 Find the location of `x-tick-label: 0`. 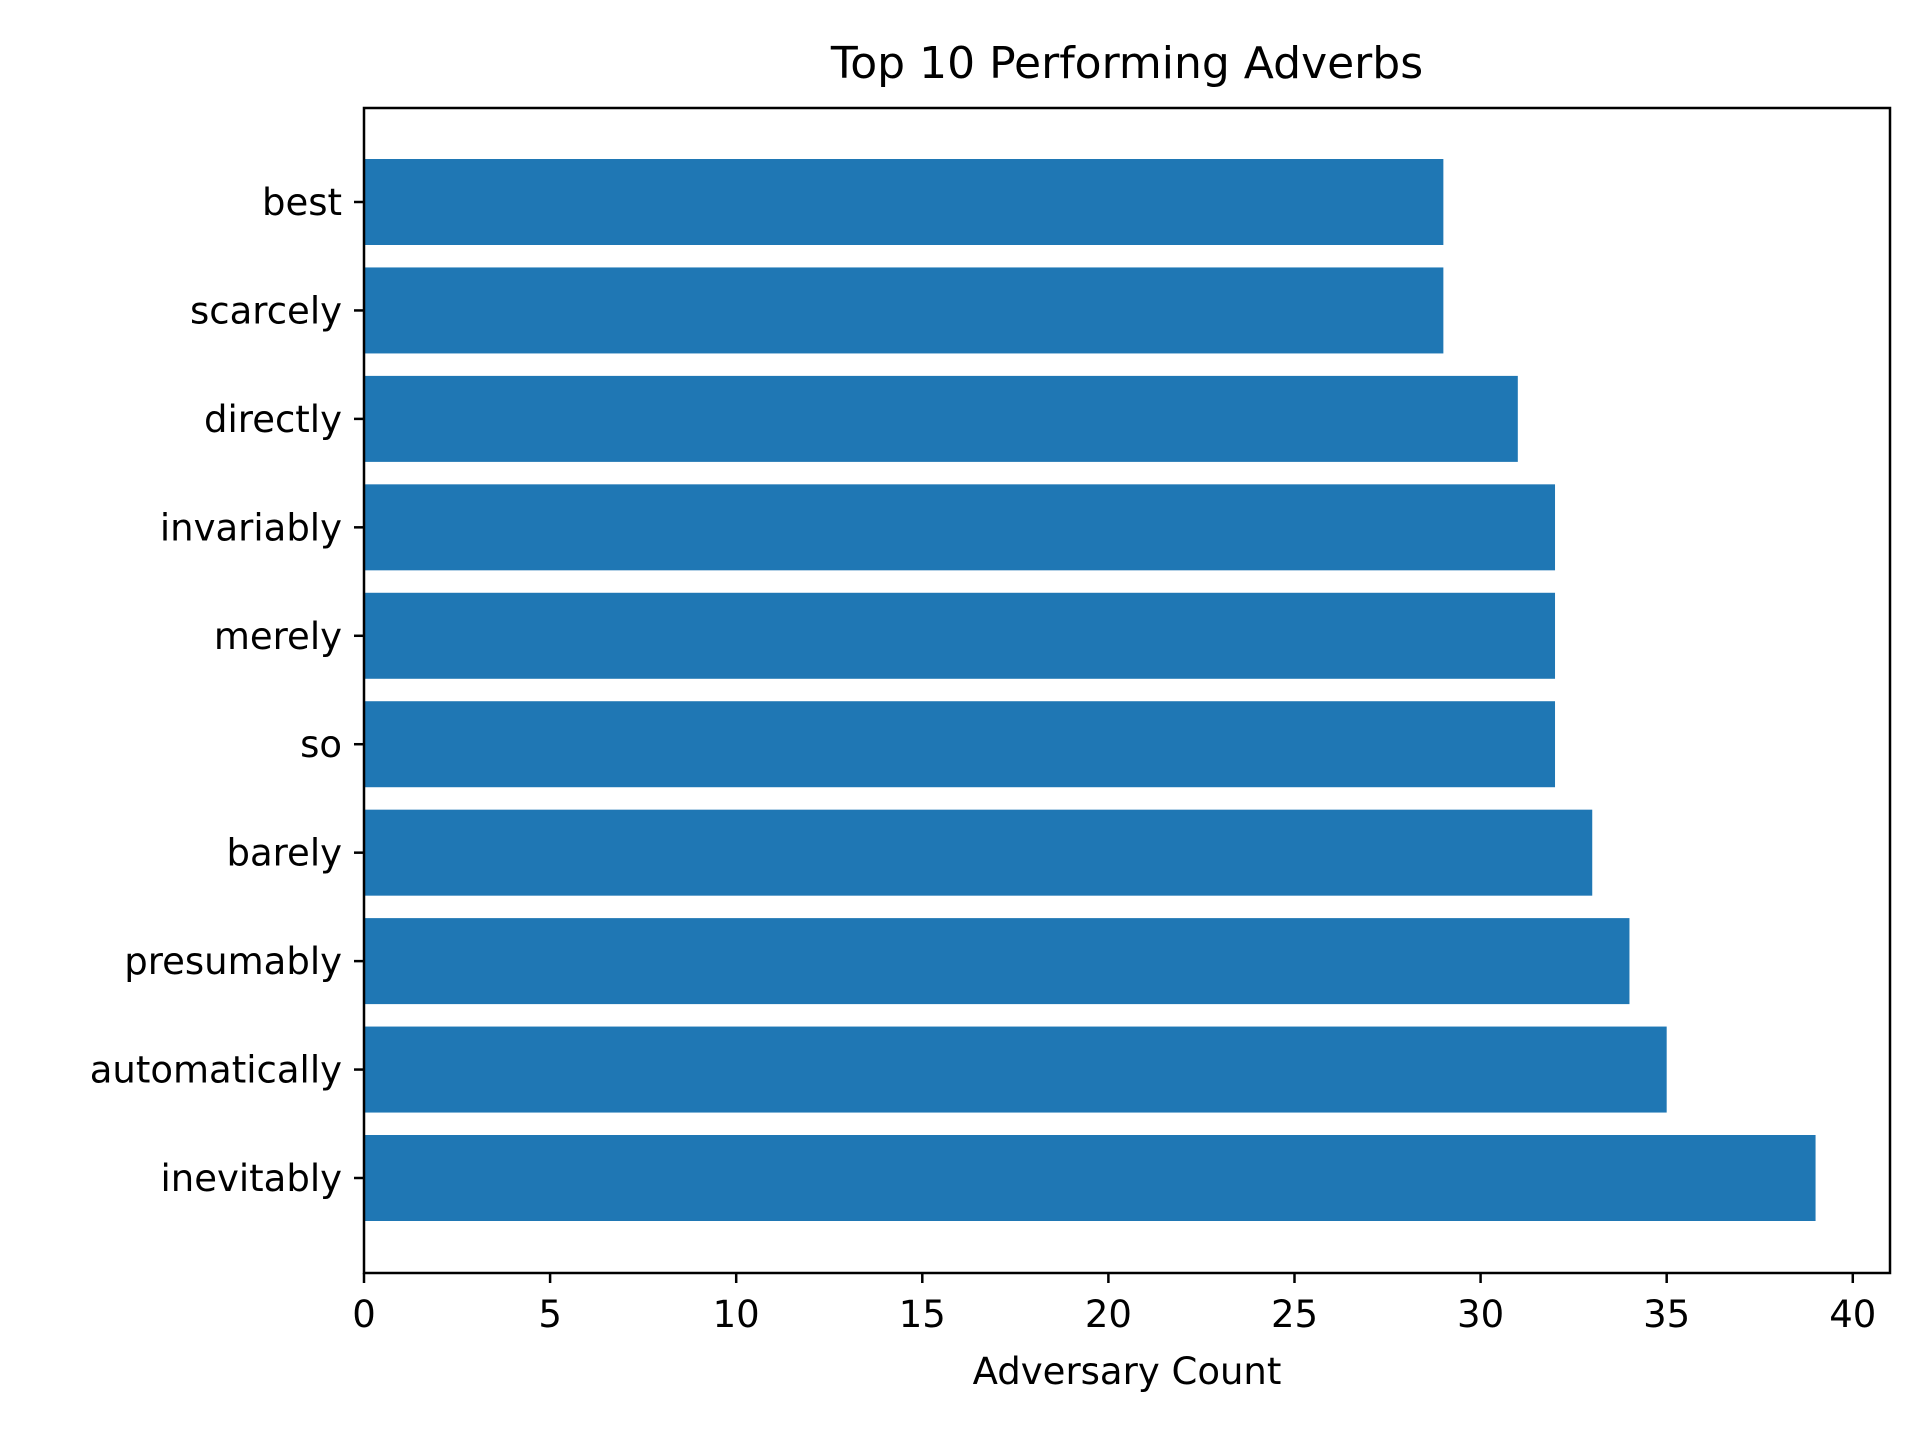

x-tick-label: 0 is located at coordinates (364, 1314).